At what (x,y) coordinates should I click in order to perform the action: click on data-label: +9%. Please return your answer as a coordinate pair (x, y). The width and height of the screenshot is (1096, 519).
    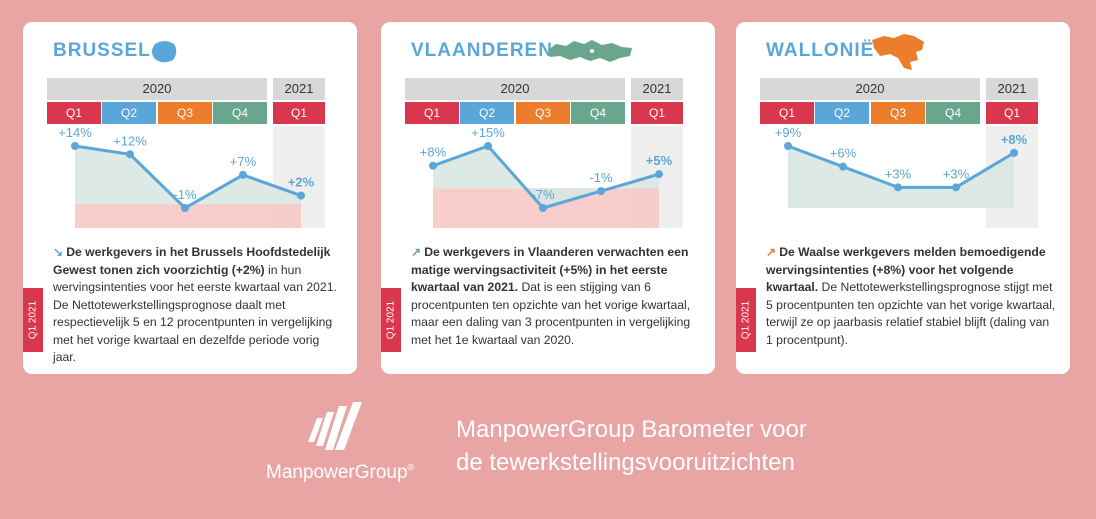
    Looking at the image, I should click on (788, 132).